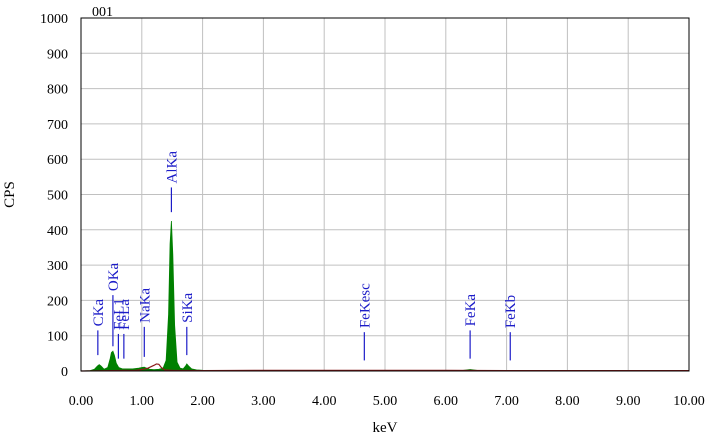 This screenshot has height=439, width=709. Describe the element at coordinates (142, 401) in the screenshot. I see `x-tick-label: 1.00` at that location.